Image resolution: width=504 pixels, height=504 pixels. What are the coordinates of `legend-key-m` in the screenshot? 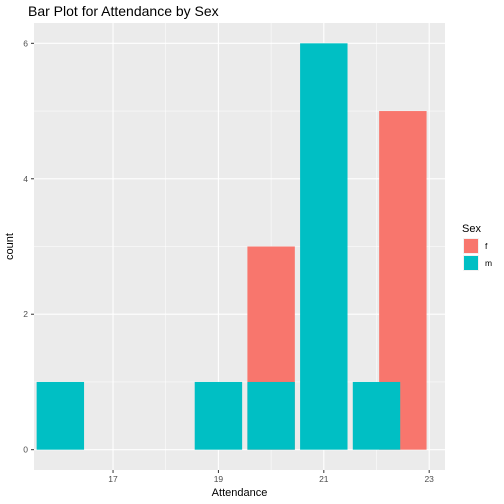 It's located at (471, 263).